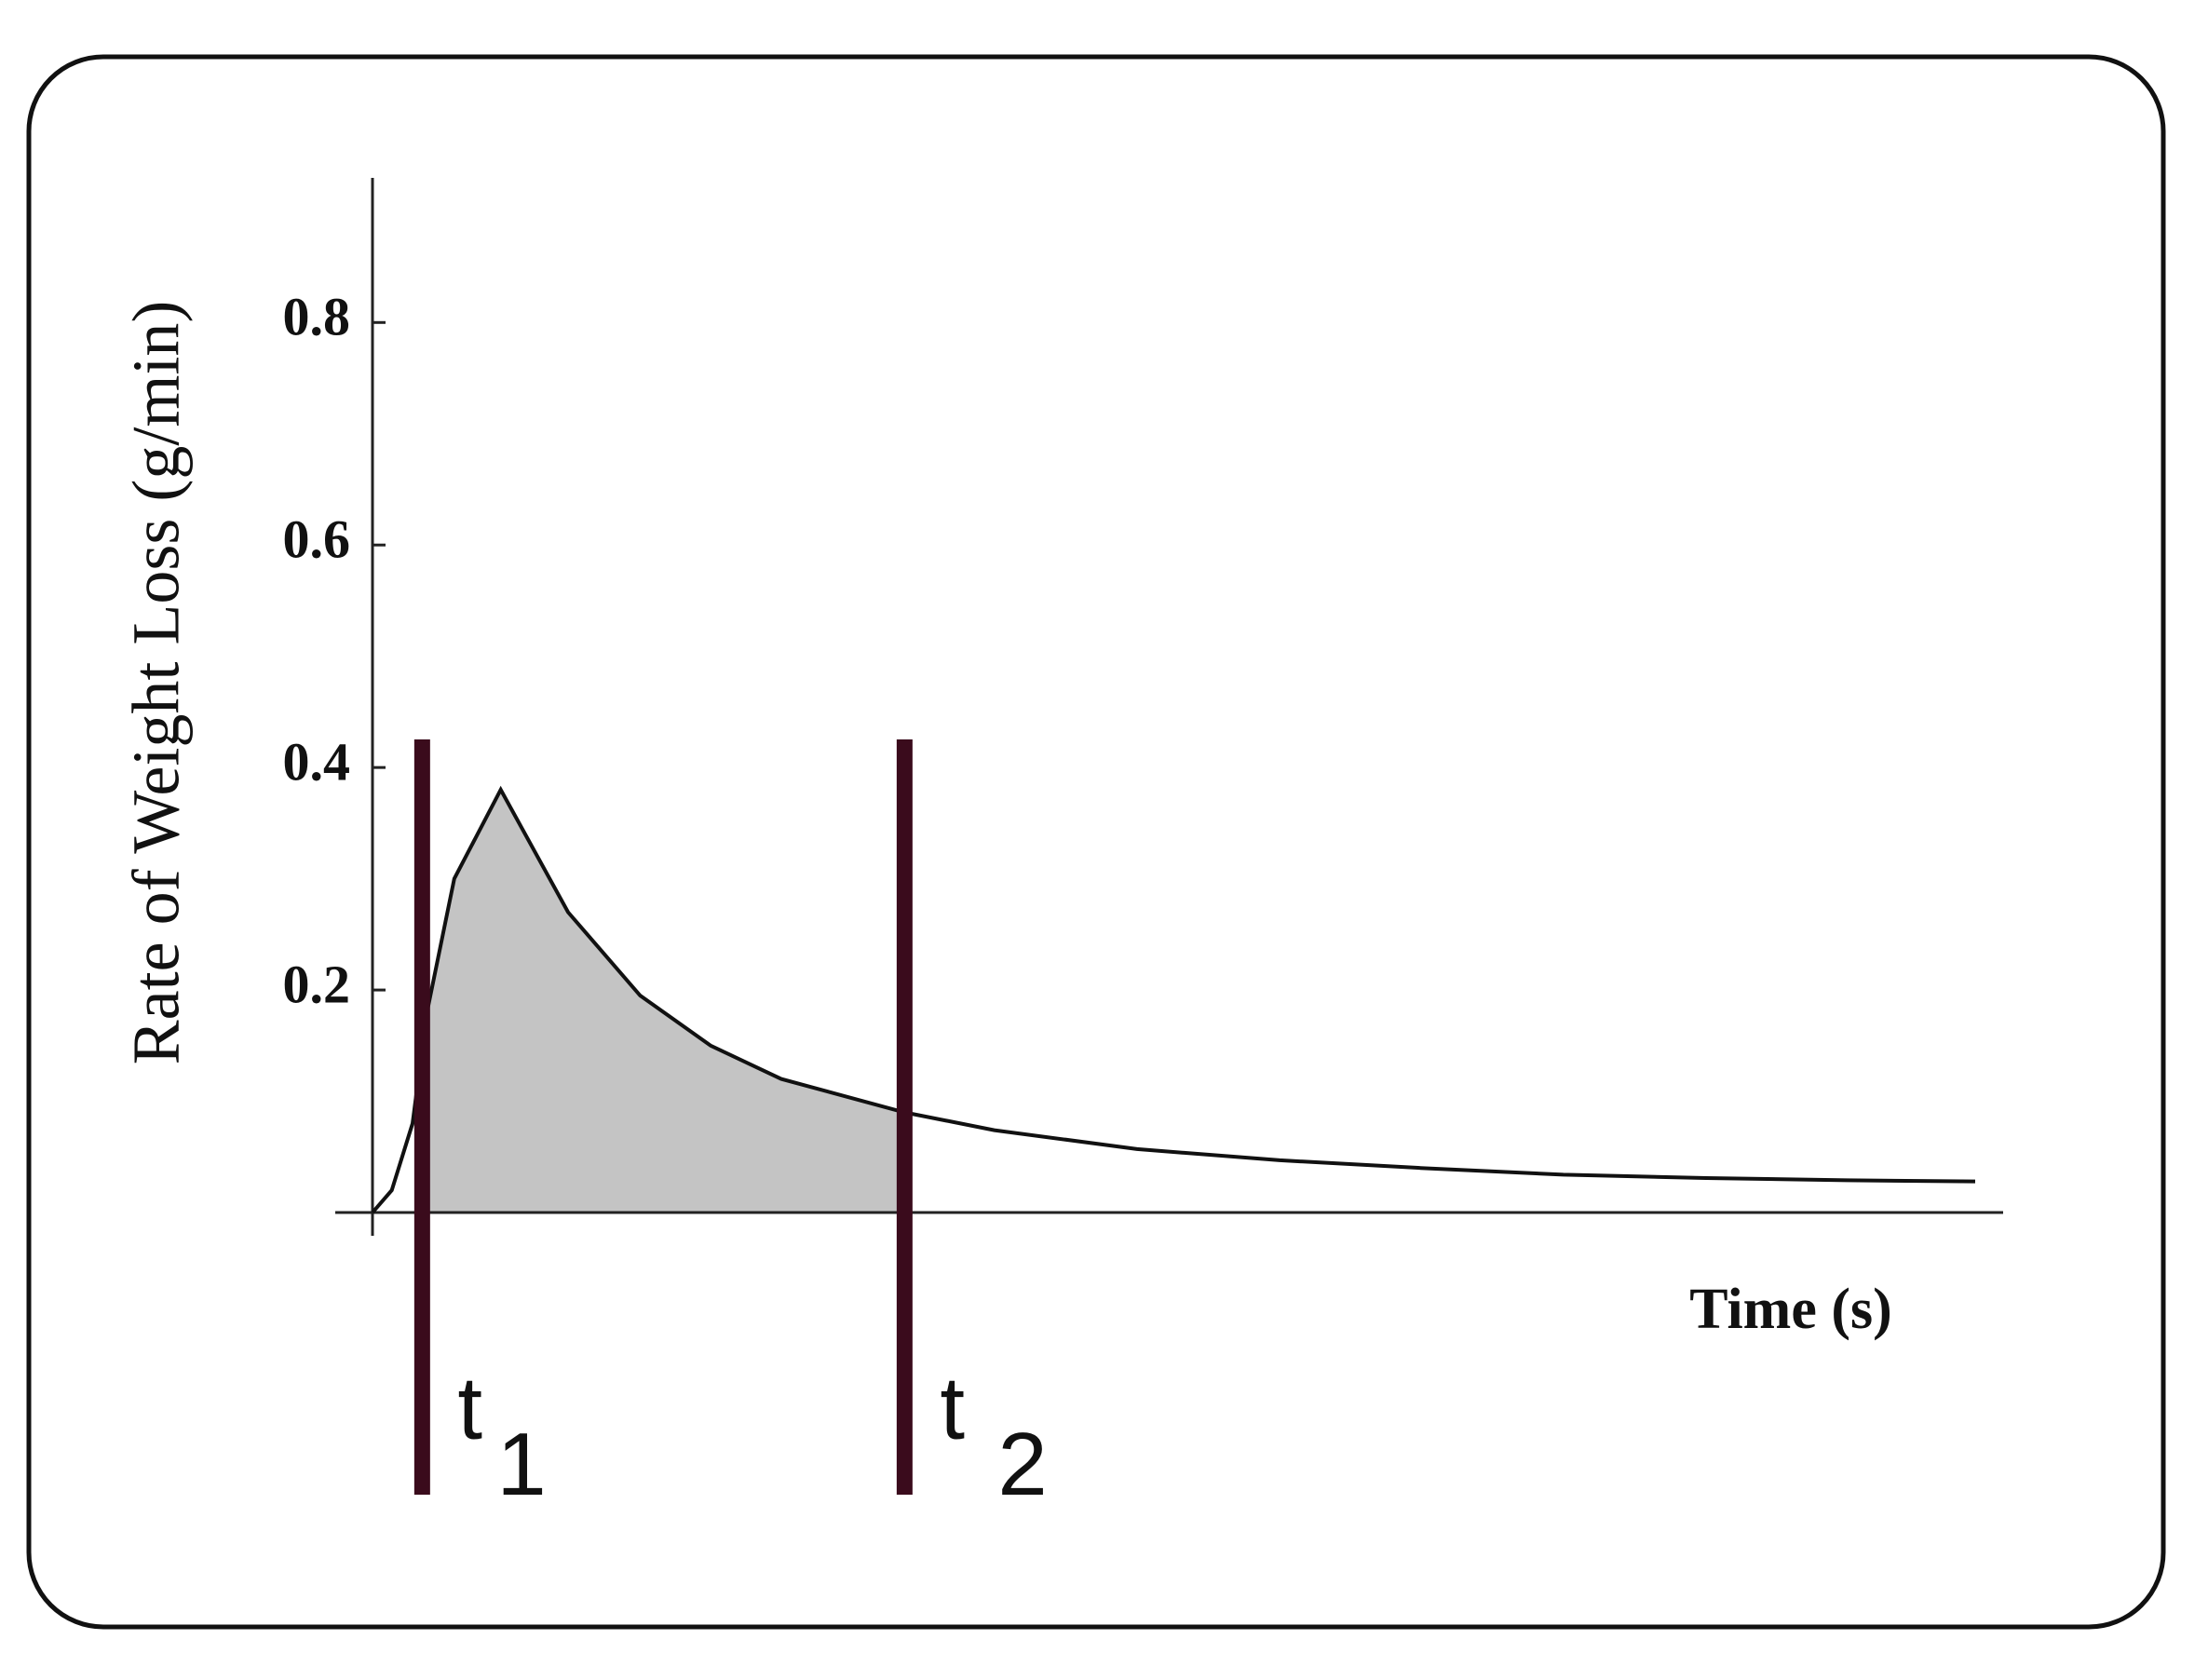 Image resolution: width=2208 pixels, height=1680 pixels. Describe the element at coordinates (521, 1464) in the screenshot. I see `marker-subscript: 1` at that location.